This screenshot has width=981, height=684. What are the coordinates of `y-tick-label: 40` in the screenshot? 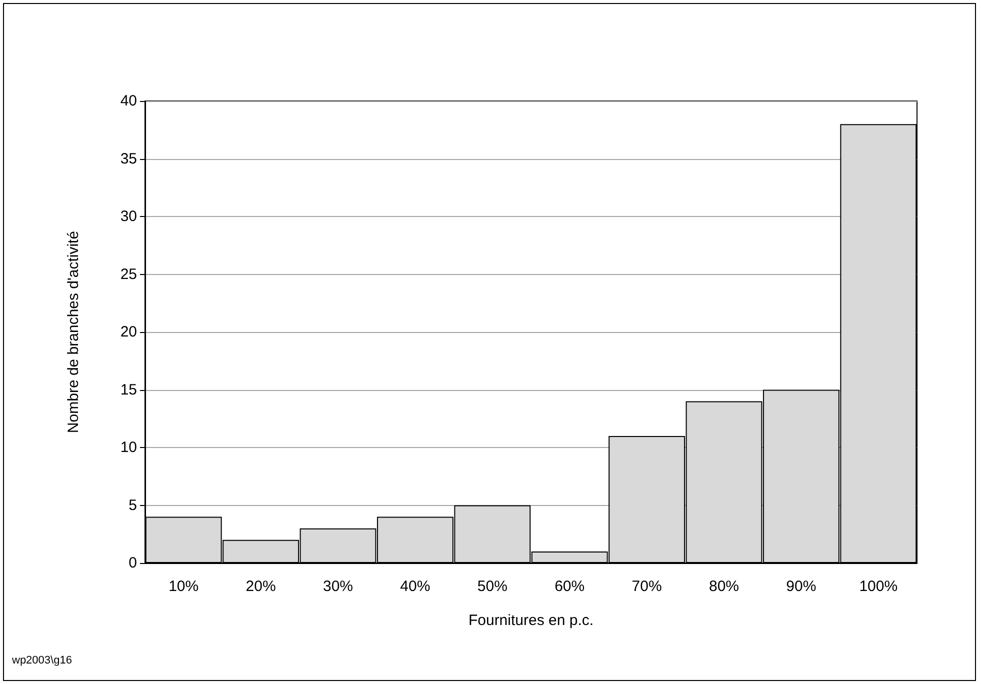 It's located at (128, 101).